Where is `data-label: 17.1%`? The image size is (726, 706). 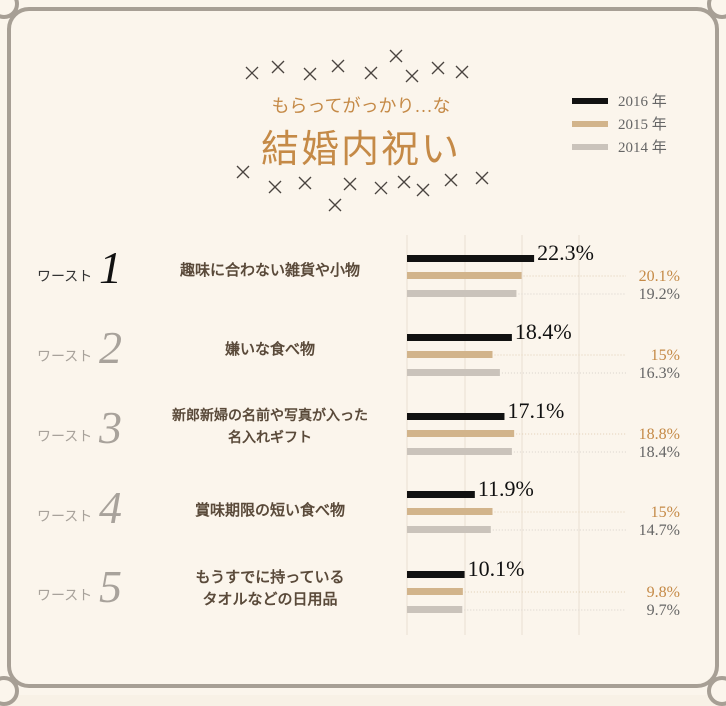 data-label: 17.1% is located at coordinates (535, 410).